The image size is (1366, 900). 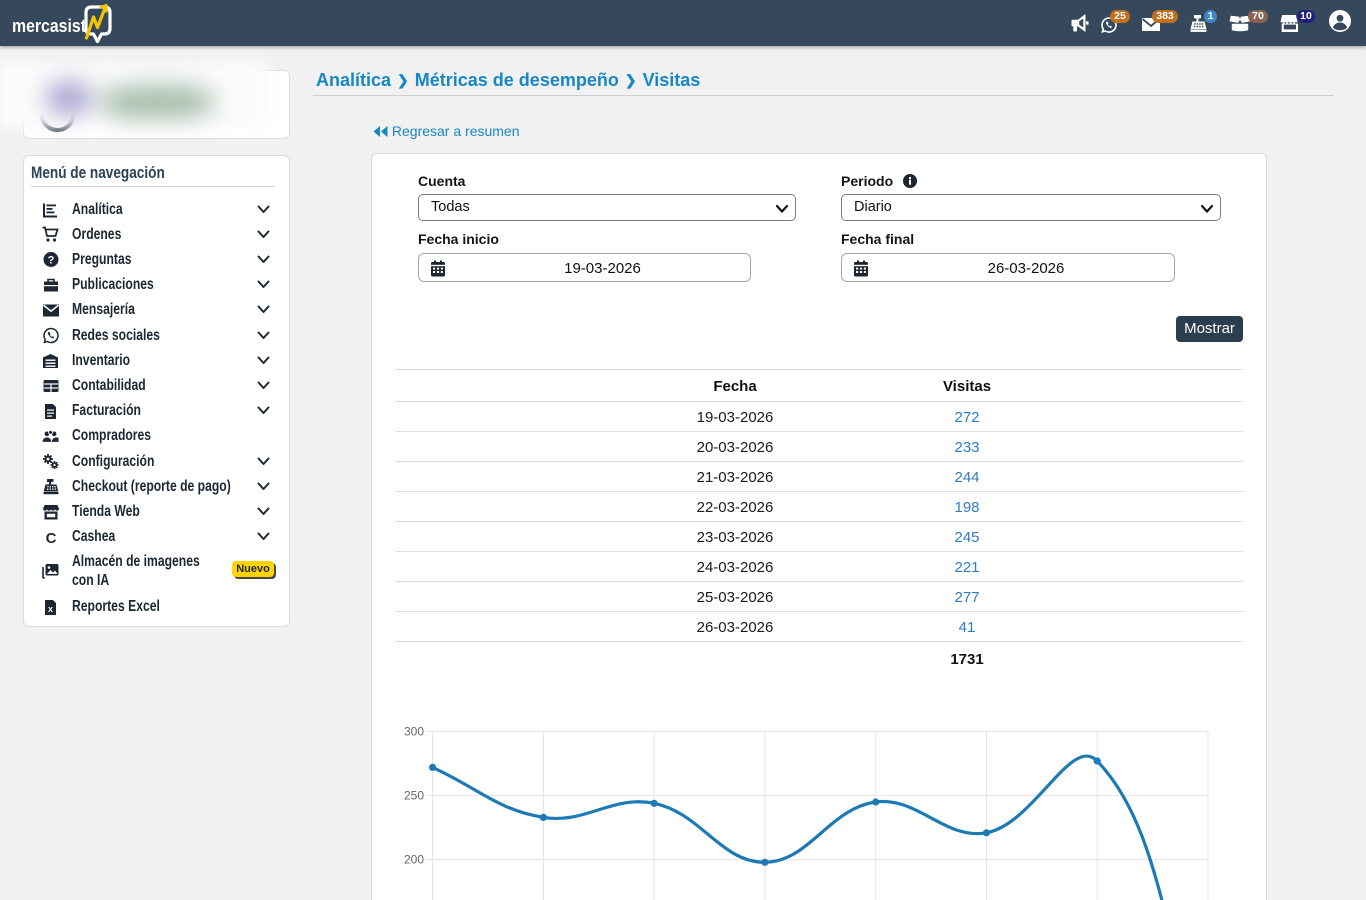 I want to click on svg-text: 250, so click(x=414, y=796).